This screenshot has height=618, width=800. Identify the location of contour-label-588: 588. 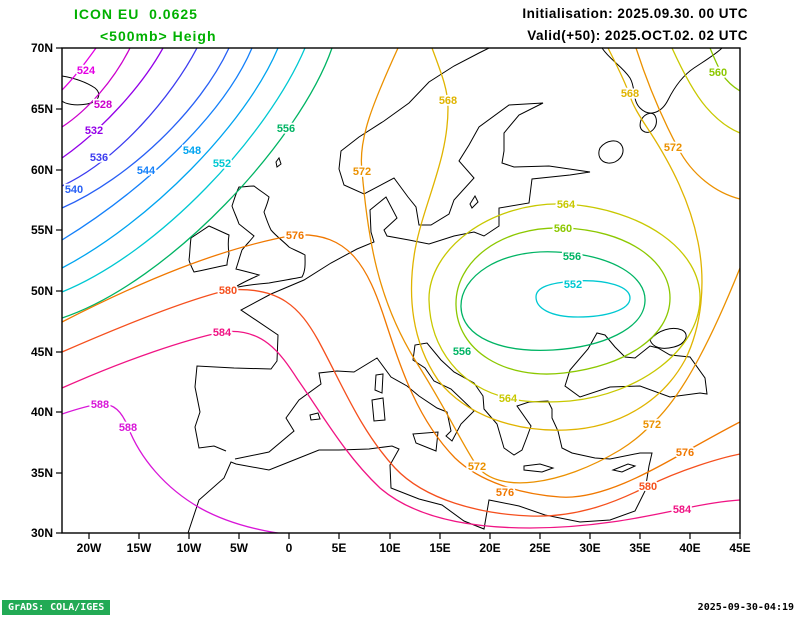
(100, 405).